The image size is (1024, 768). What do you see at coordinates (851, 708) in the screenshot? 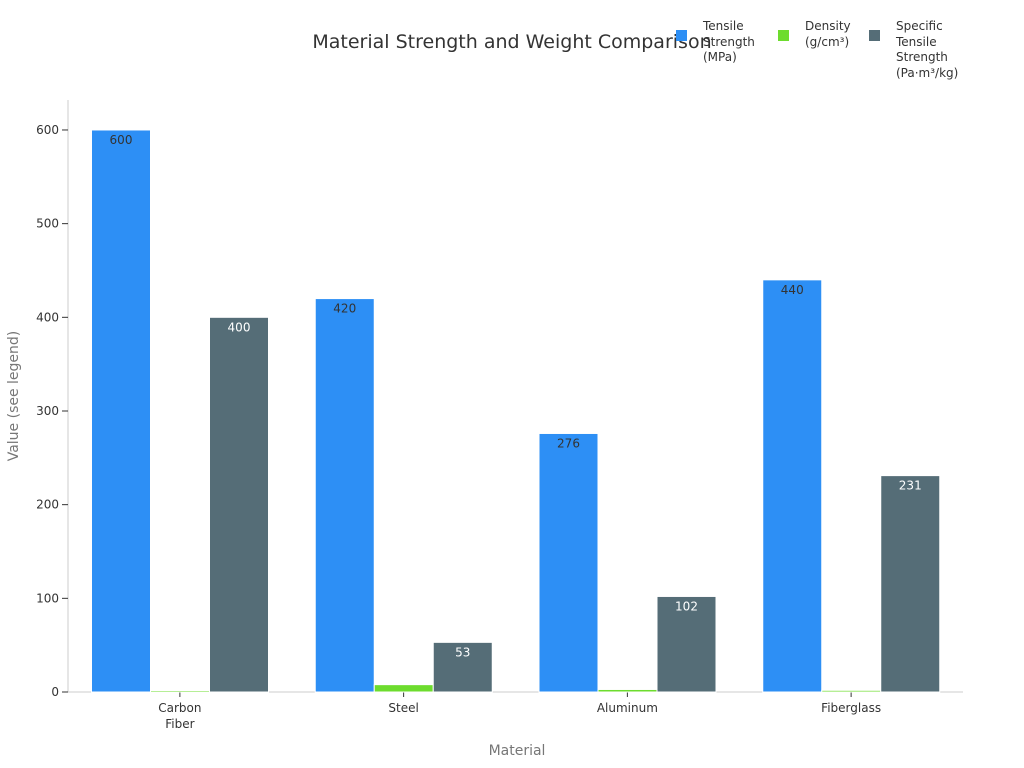
I see `x-tick-label-fiberglass: Fiberglass` at bounding box center [851, 708].